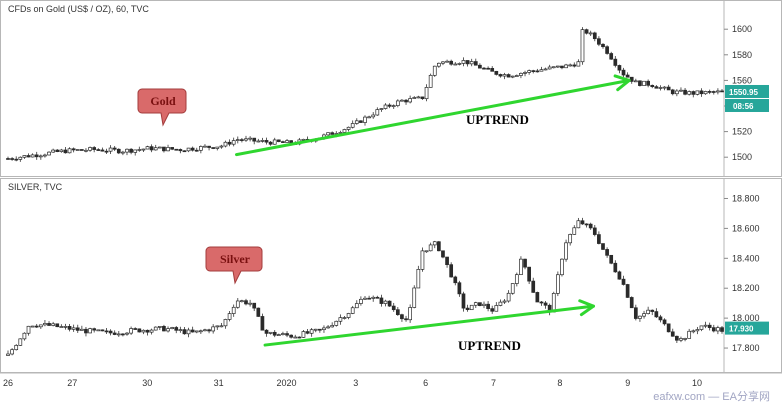 The height and width of the screenshot is (406, 782). Describe the element at coordinates (746, 318) in the screenshot. I see `y-tick-label: 18.000` at that location.